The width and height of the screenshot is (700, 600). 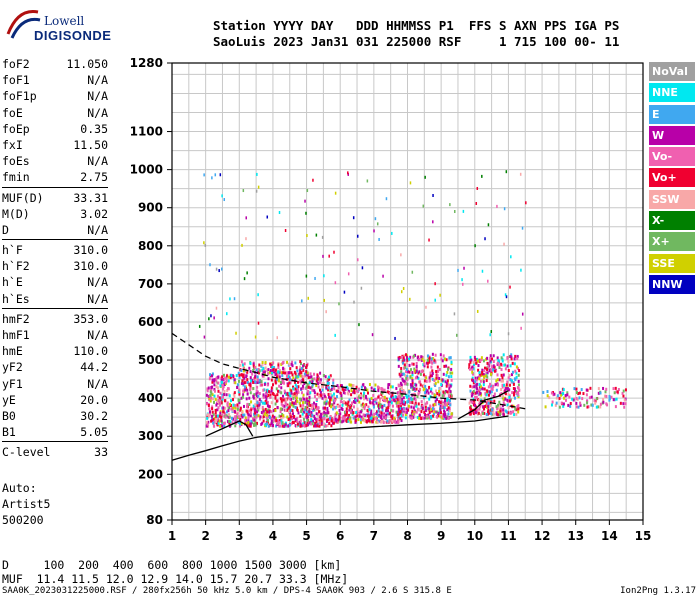 What do you see at coordinates (55, 64) in the screenshot?
I see `param-row: foF2 11.050` at bounding box center [55, 64].